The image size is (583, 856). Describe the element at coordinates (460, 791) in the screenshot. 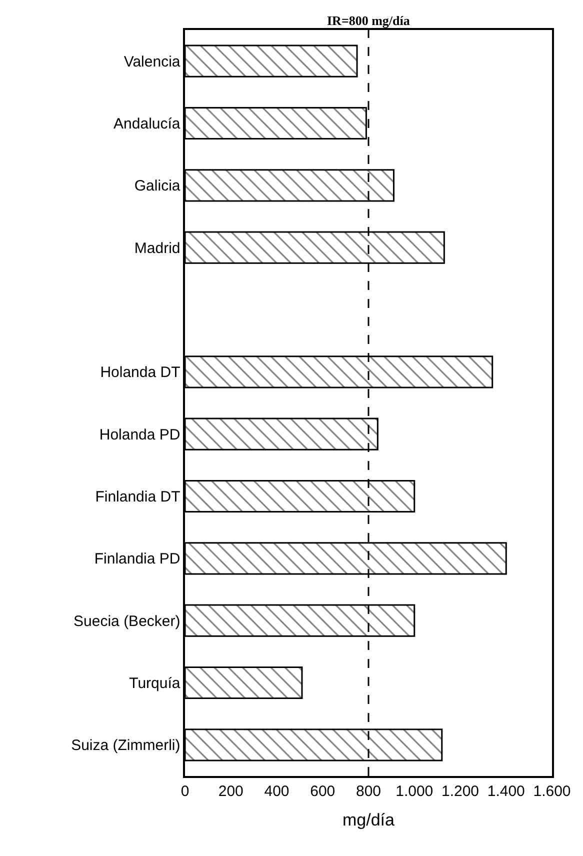

I see `x-tick-label: 1.200` at that location.